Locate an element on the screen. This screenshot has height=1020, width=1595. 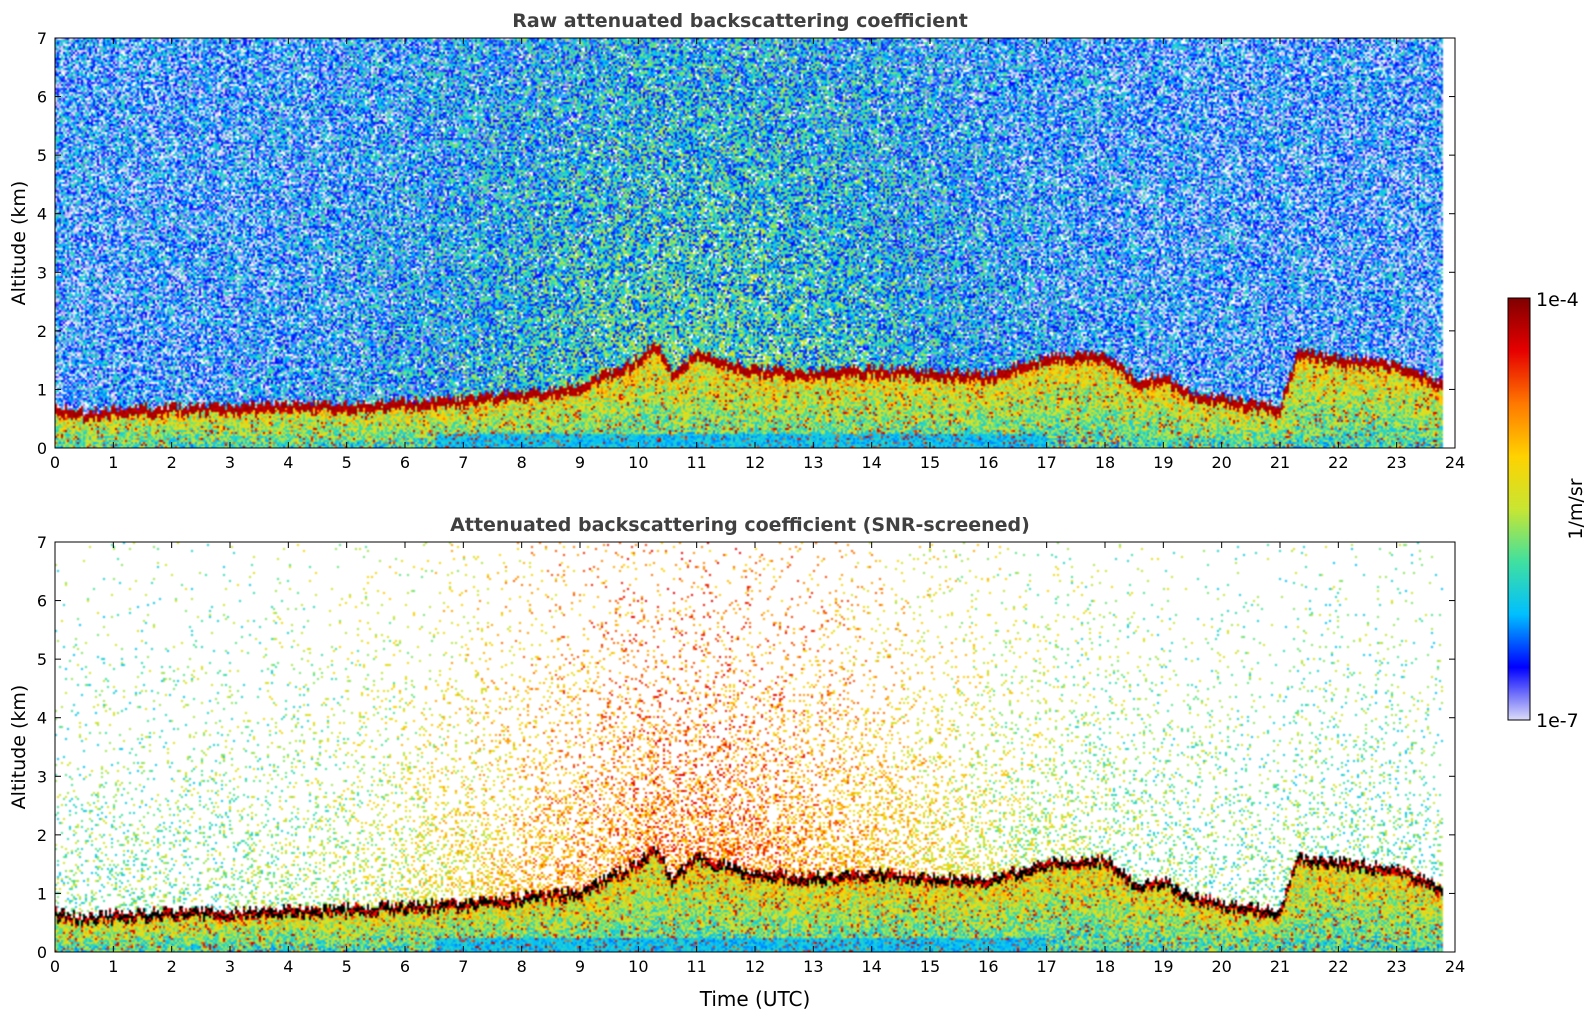
panel-raw-y-label: Altitude (km) is located at coordinates (19, 243).